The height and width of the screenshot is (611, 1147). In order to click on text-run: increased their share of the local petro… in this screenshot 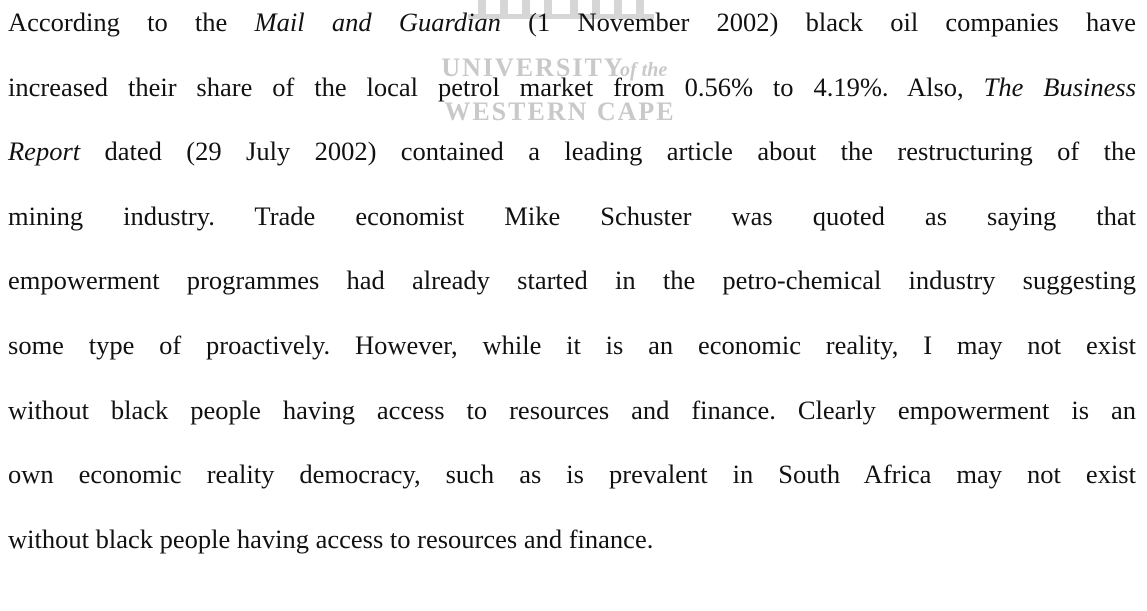, I will do `click(496, 86)`.